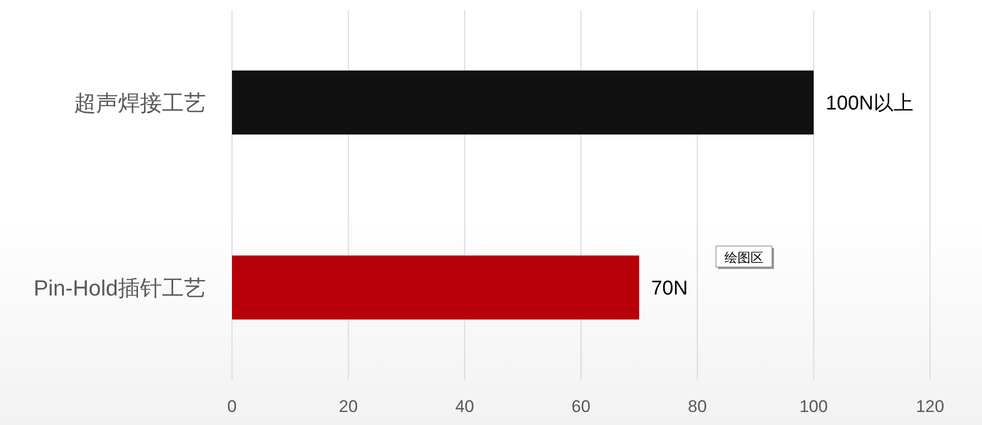 The height and width of the screenshot is (425, 982). Describe the element at coordinates (744, 257) in the screenshot. I see `annotation: 绘图区` at that location.